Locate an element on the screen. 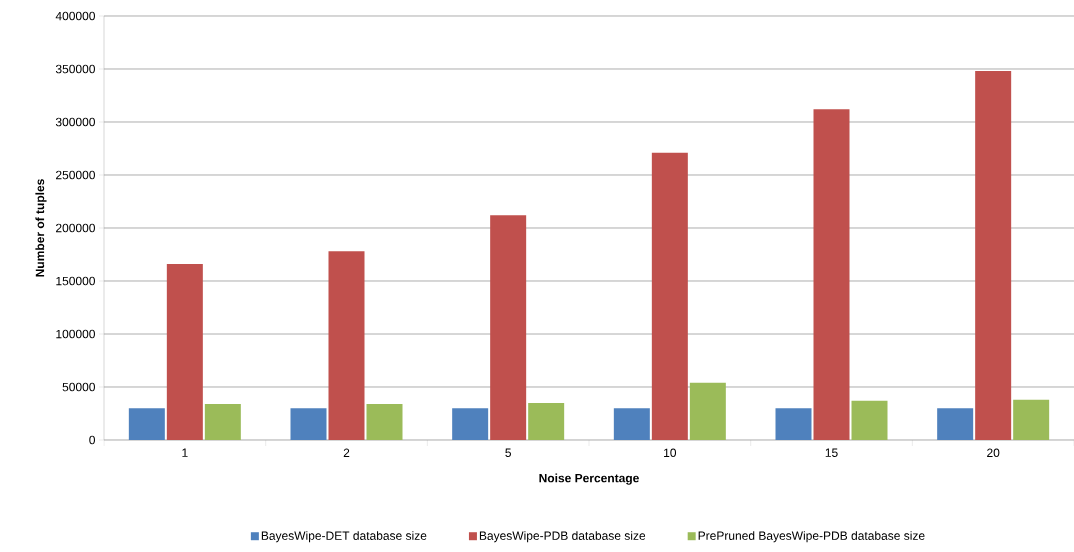  y-tick-label: 300000 is located at coordinates (75, 122).